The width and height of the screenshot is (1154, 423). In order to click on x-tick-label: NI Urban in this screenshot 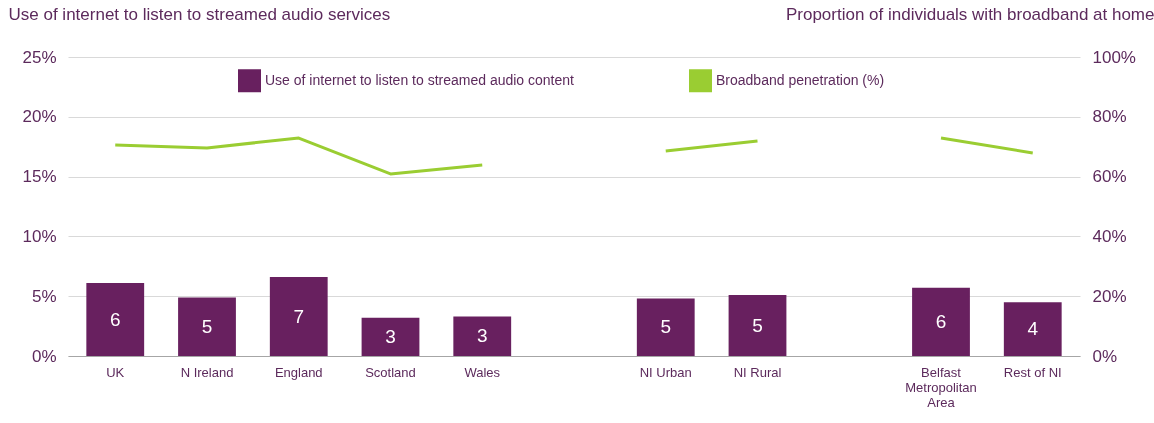, I will do `click(665, 372)`.